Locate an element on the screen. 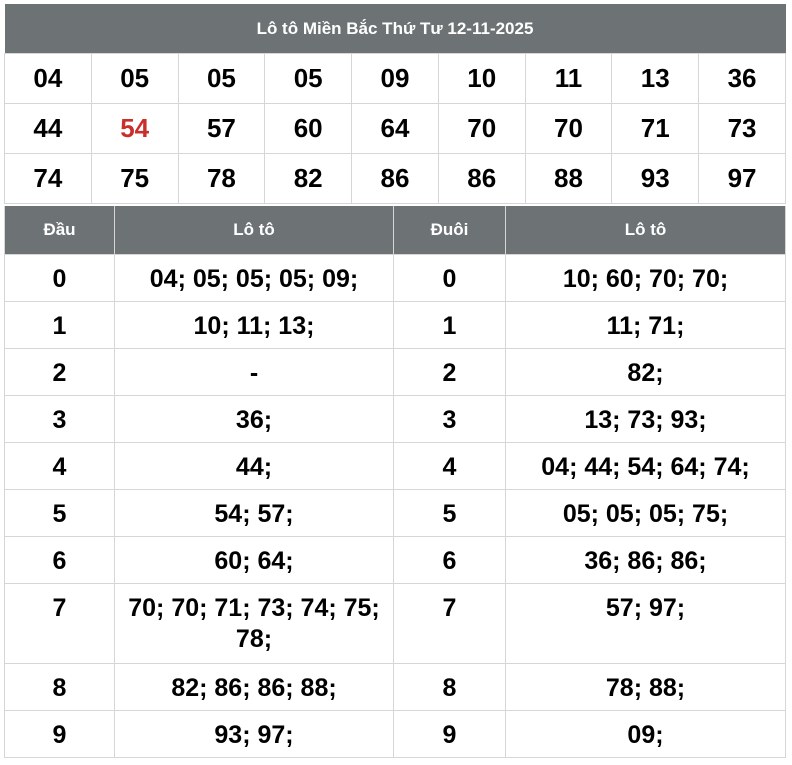 The height and width of the screenshot is (765, 792). table-row: 6 60; 64; 6 36; 86; 86; is located at coordinates (395, 560).